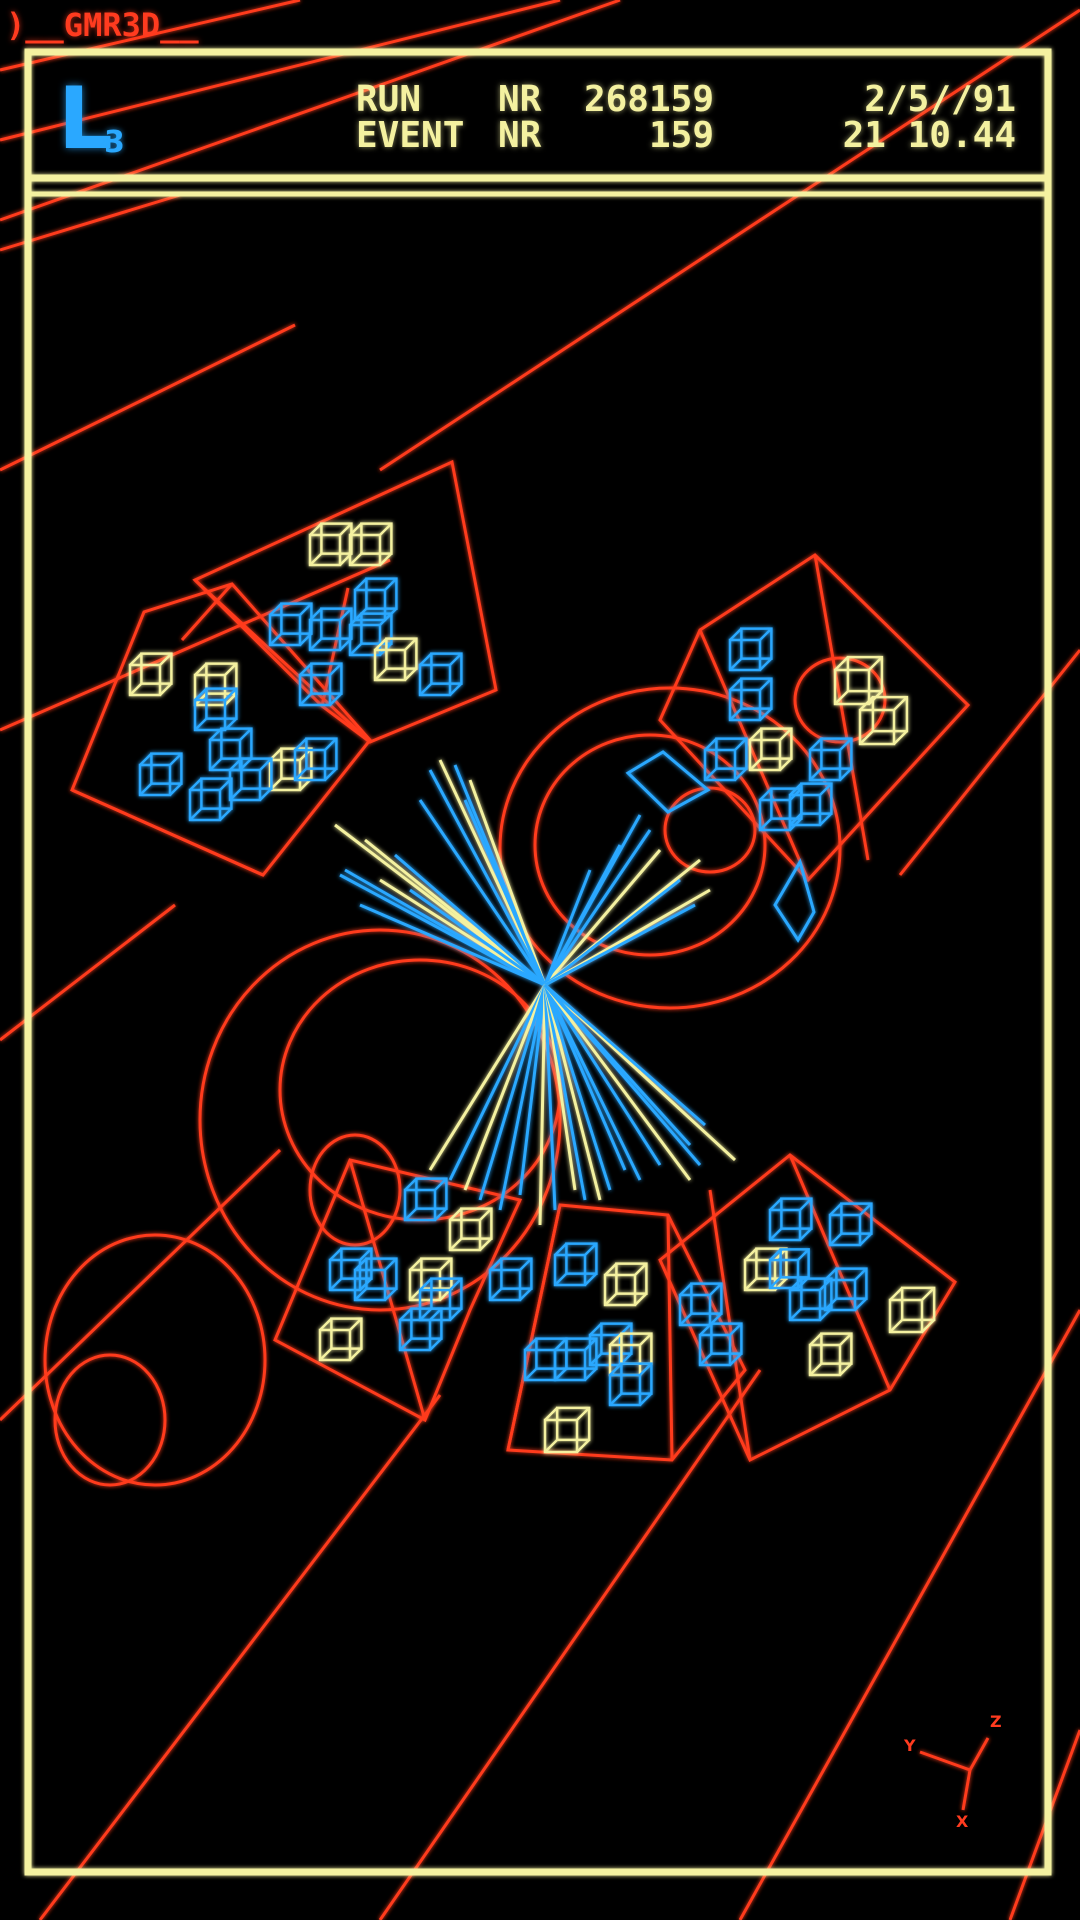 This screenshot has width=1080, height=1920. I want to click on experiment-logo-subscript: 3, so click(114, 142).